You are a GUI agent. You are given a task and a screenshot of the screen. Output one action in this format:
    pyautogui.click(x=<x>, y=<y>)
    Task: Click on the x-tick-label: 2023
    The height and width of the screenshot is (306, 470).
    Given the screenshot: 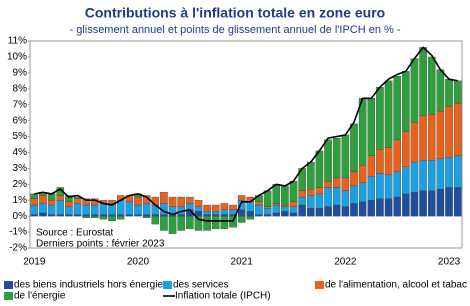 What is the action you would take?
    pyautogui.click(x=449, y=262)
    